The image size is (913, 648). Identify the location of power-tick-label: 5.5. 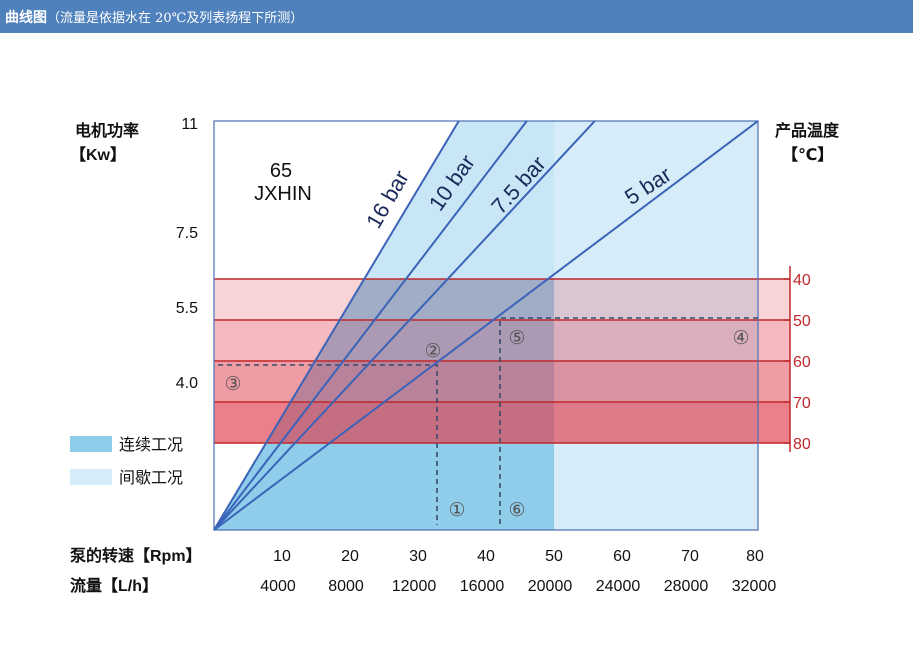
(187, 308).